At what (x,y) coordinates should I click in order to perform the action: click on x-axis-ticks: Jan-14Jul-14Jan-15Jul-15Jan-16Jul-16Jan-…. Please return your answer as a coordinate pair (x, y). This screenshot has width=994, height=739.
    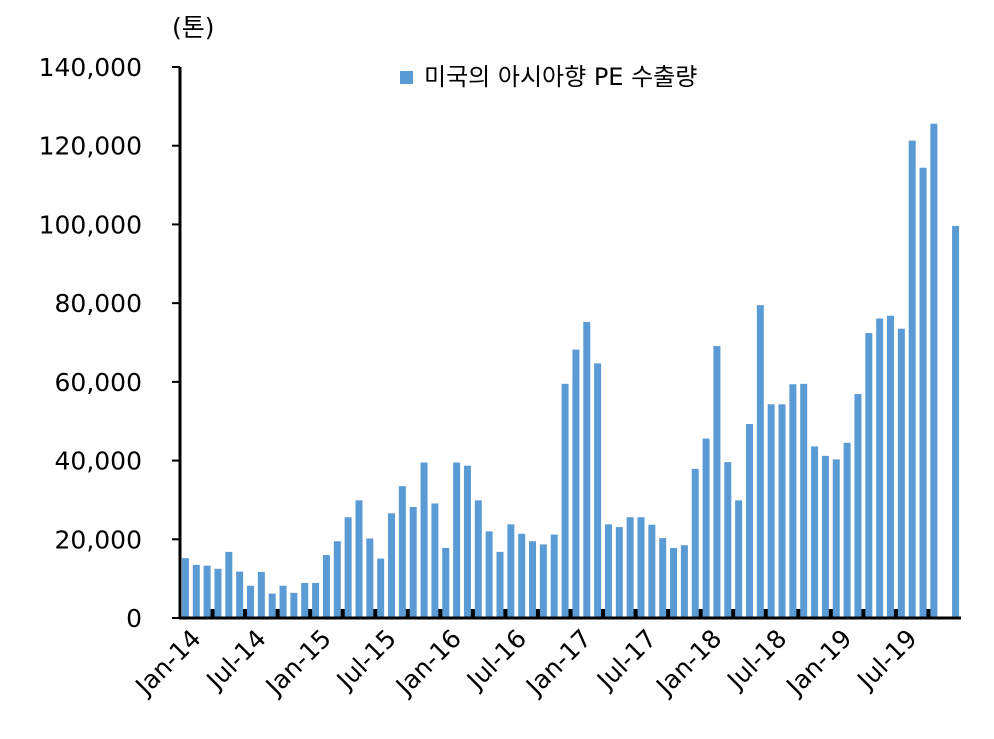
    Looking at the image, I should click on (526, 663).